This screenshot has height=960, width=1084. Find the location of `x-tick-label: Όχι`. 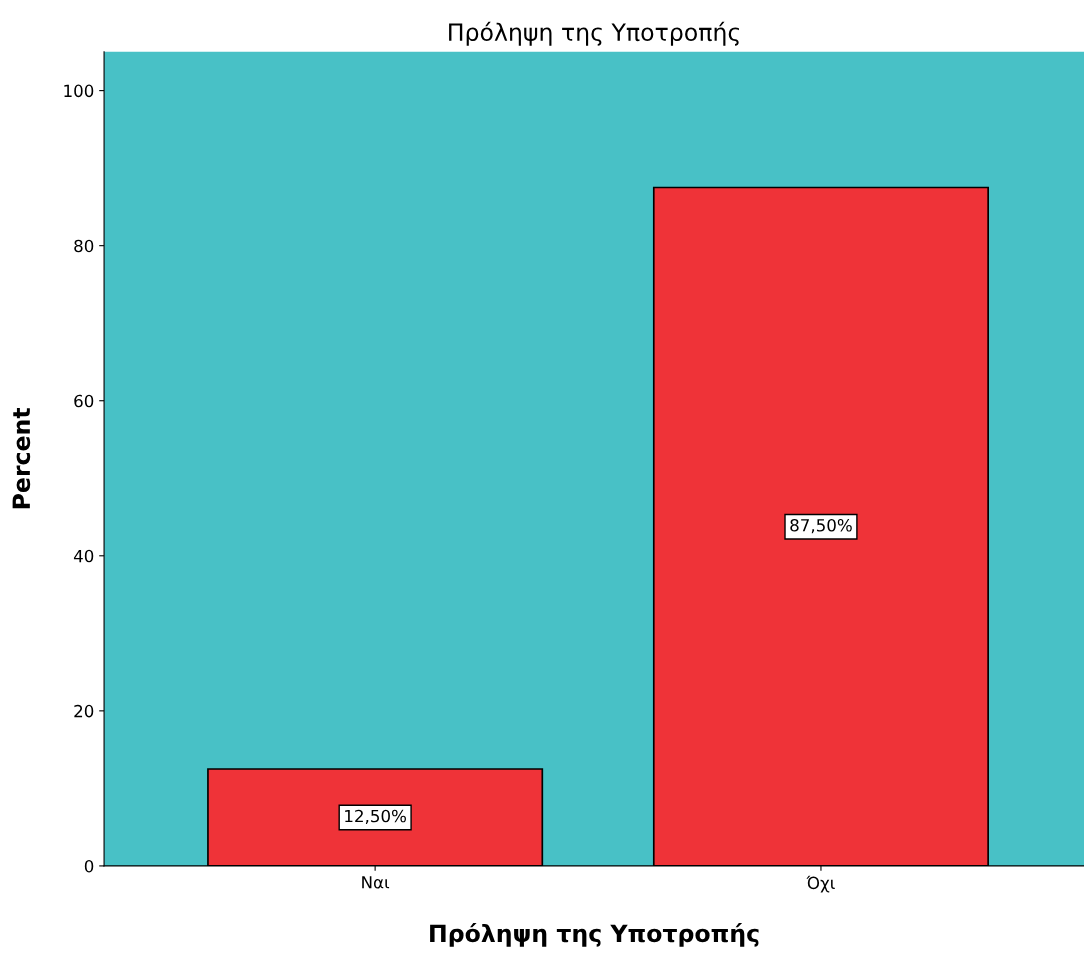

x-tick-label: Όχι is located at coordinates (820, 884).